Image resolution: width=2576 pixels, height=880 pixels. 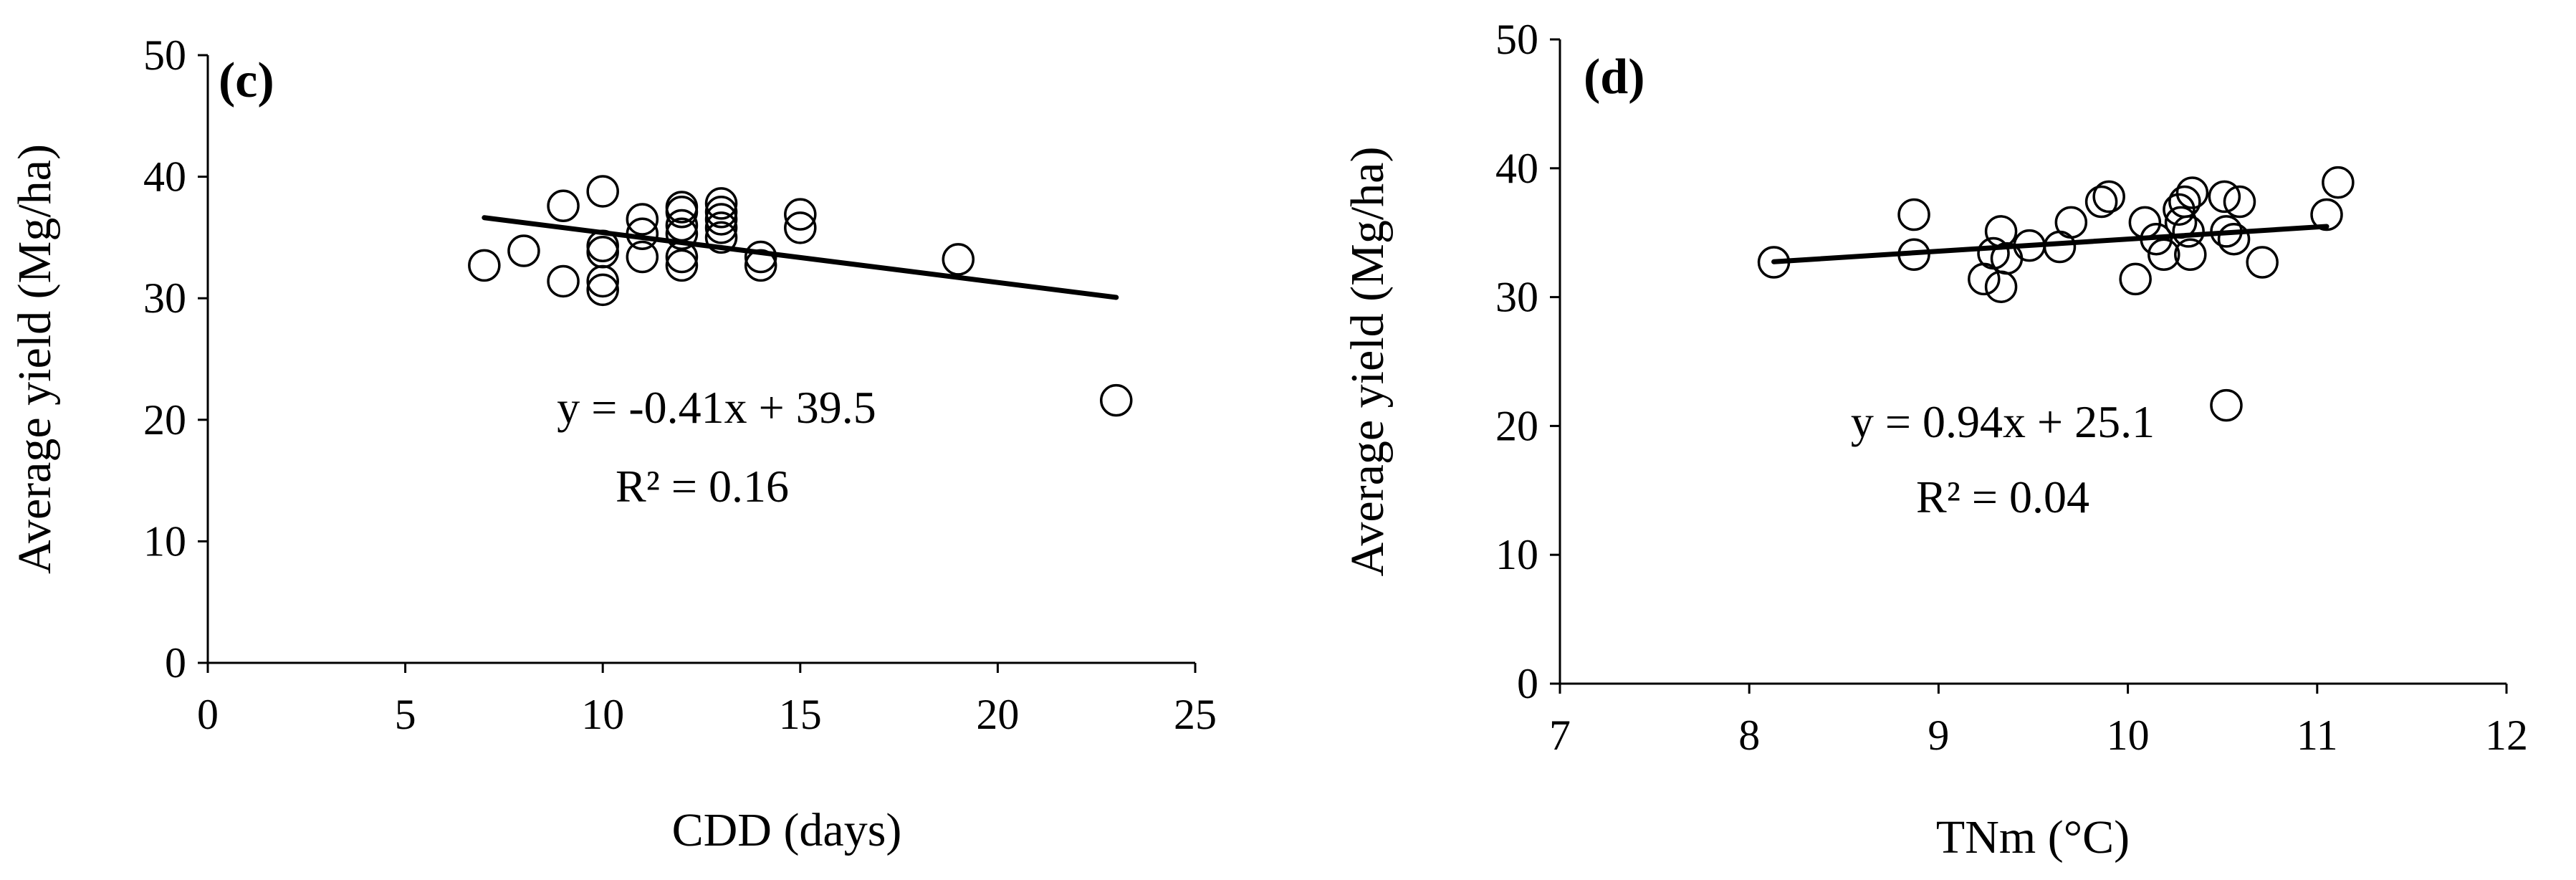 What do you see at coordinates (2033, 837) in the screenshot?
I see `x-axis-title: TNm (°C)` at bounding box center [2033, 837].